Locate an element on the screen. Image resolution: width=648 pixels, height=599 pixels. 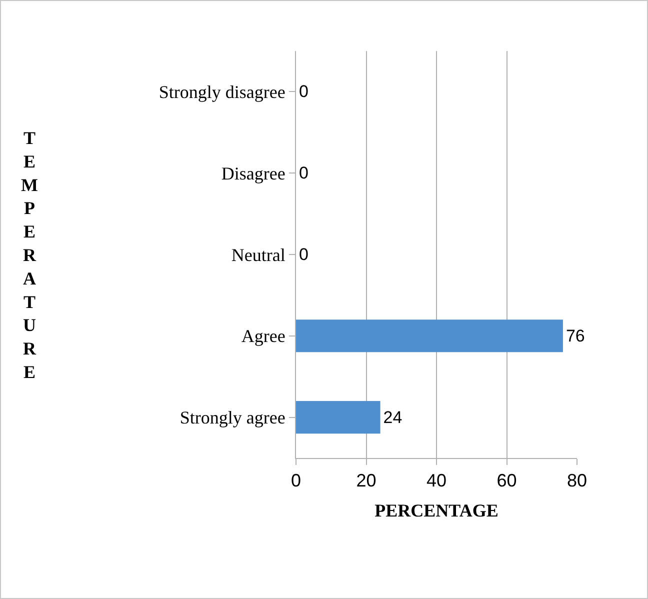
data-label: 24 is located at coordinates (392, 417).